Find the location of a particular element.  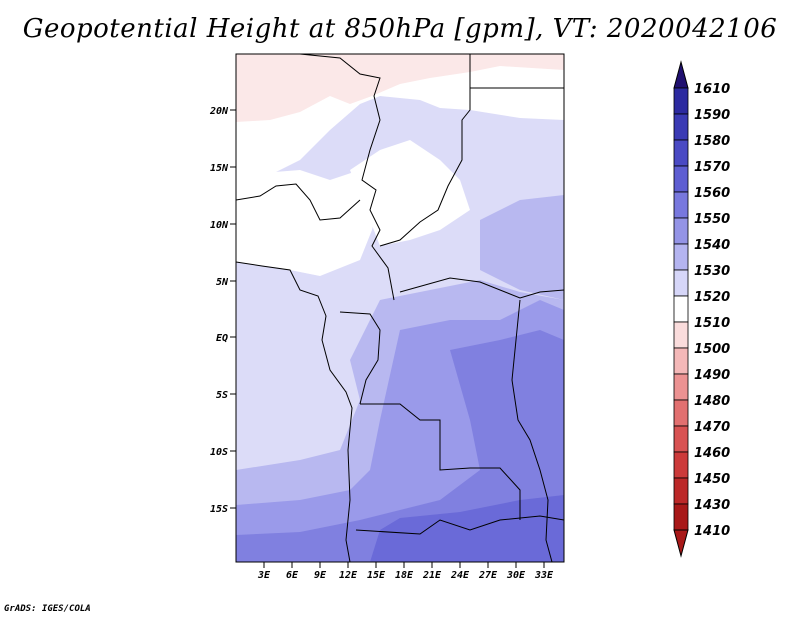

lat-label: 20N is located at coordinates (219, 111).